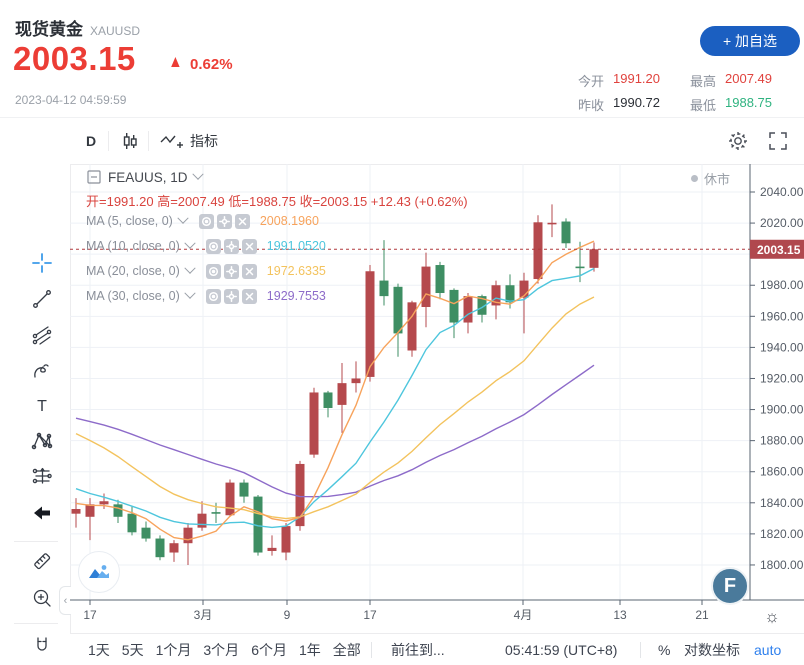  I want to click on market-status: 休市, so click(710, 178).